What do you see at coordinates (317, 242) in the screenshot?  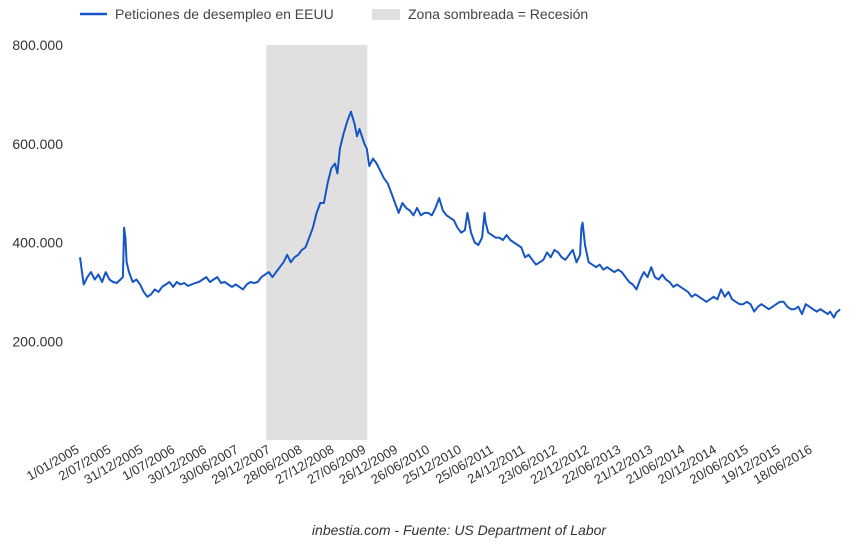 I see `recession-shade` at bounding box center [317, 242].